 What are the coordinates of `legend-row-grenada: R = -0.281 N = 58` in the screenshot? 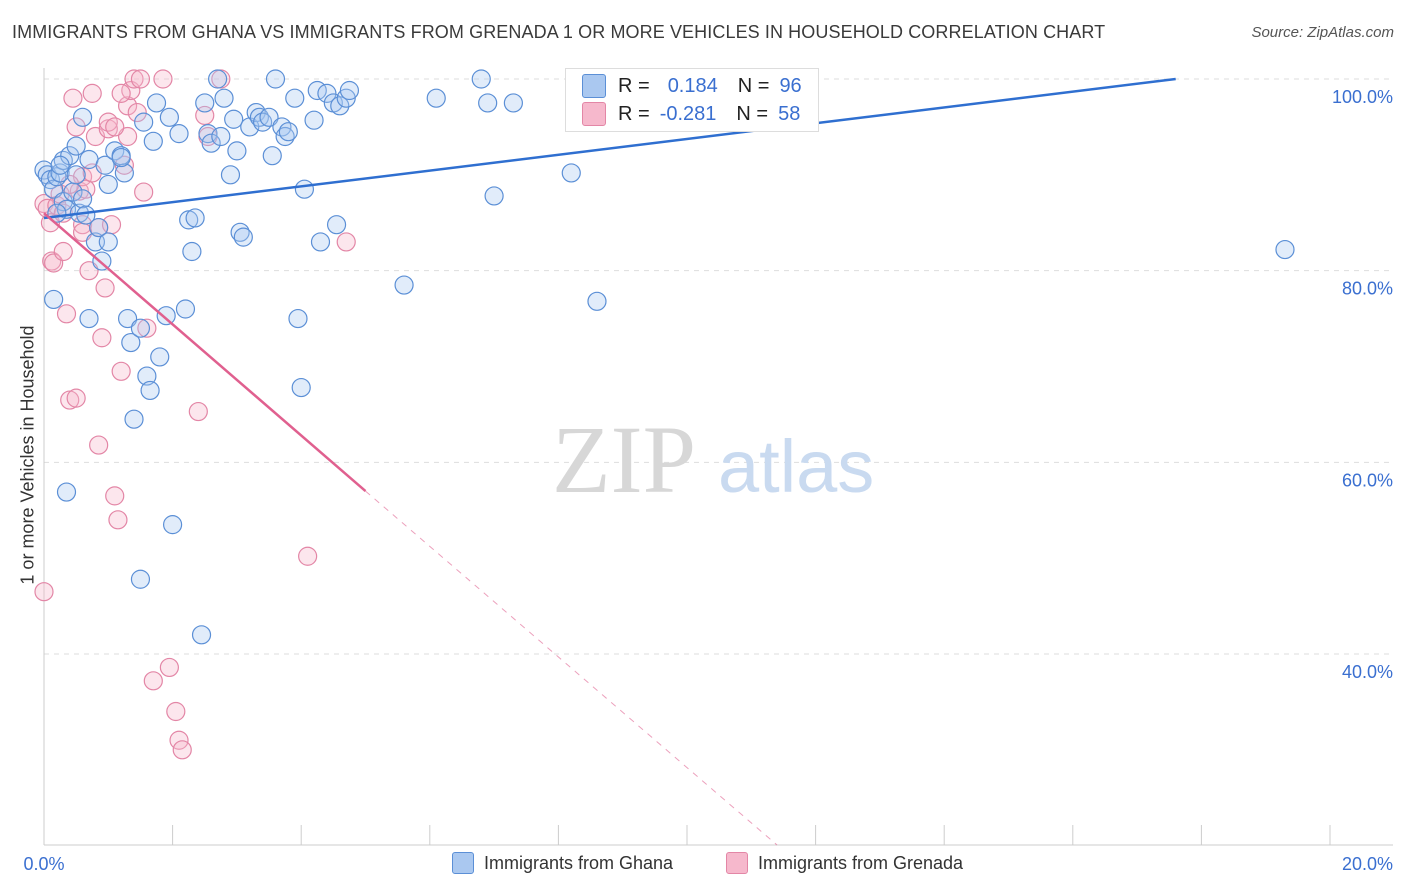 It's located at (691, 114).